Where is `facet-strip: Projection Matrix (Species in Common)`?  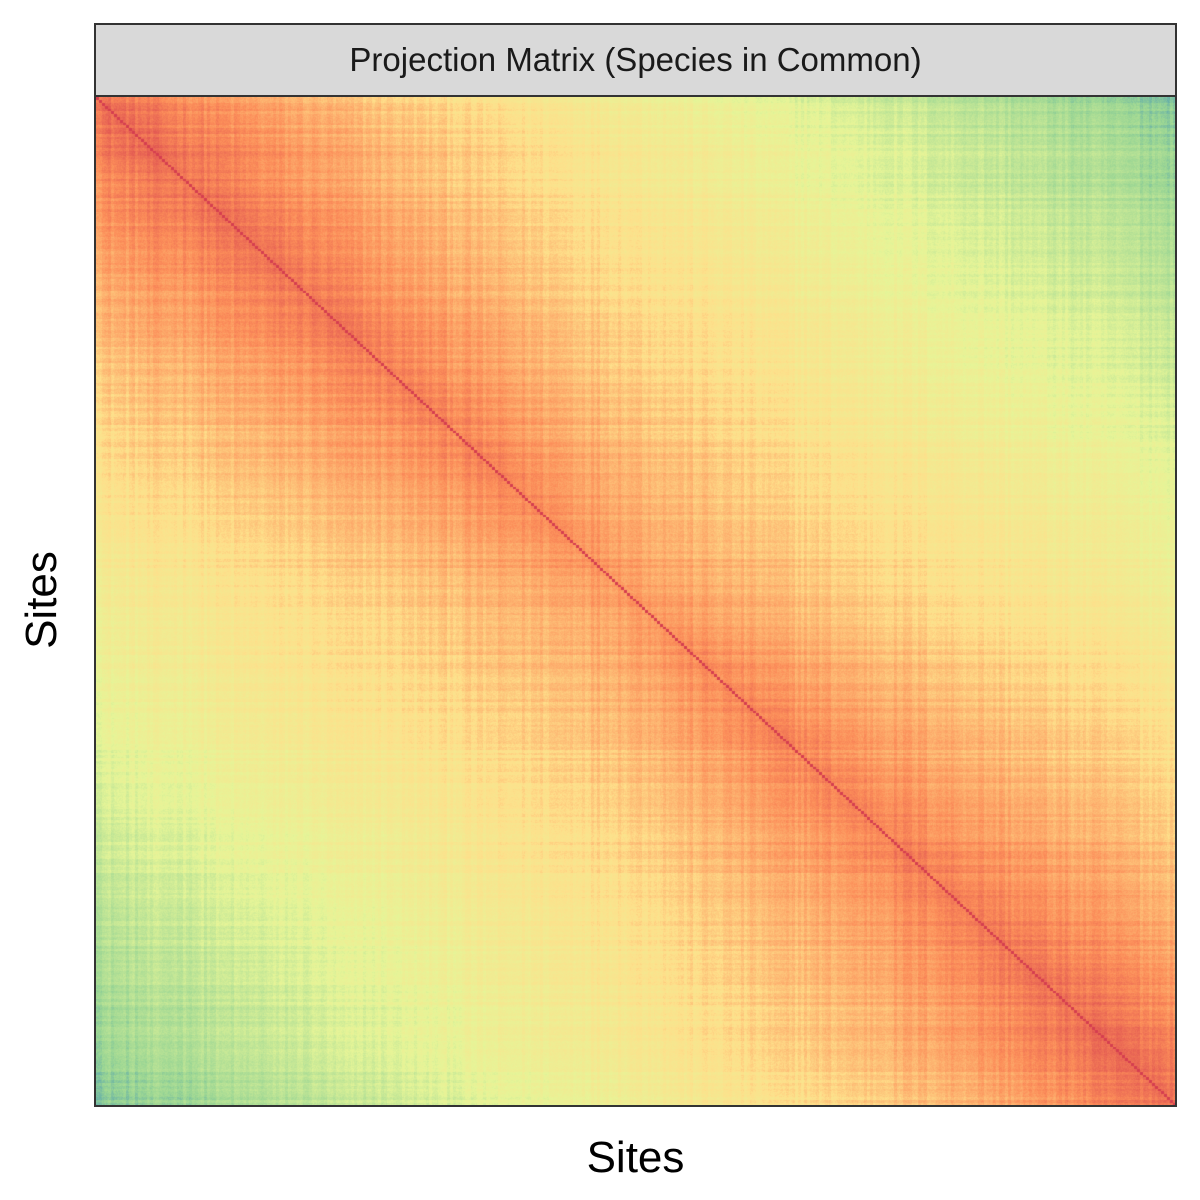 facet-strip: Projection Matrix (Species in Common) is located at coordinates (635, 61).